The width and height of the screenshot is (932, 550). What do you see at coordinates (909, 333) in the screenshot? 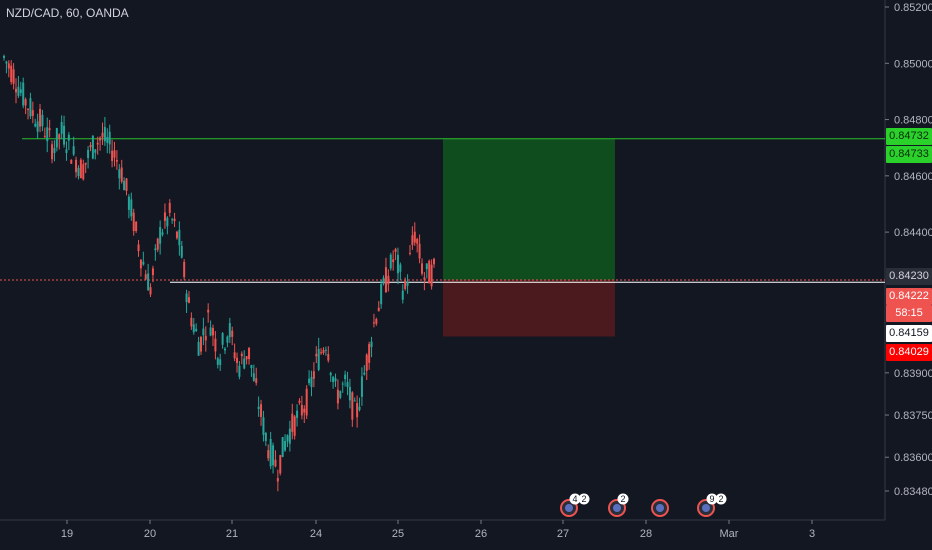
I see `crosshair-price-tag: 0.84159` at bounding box center [909, 333].